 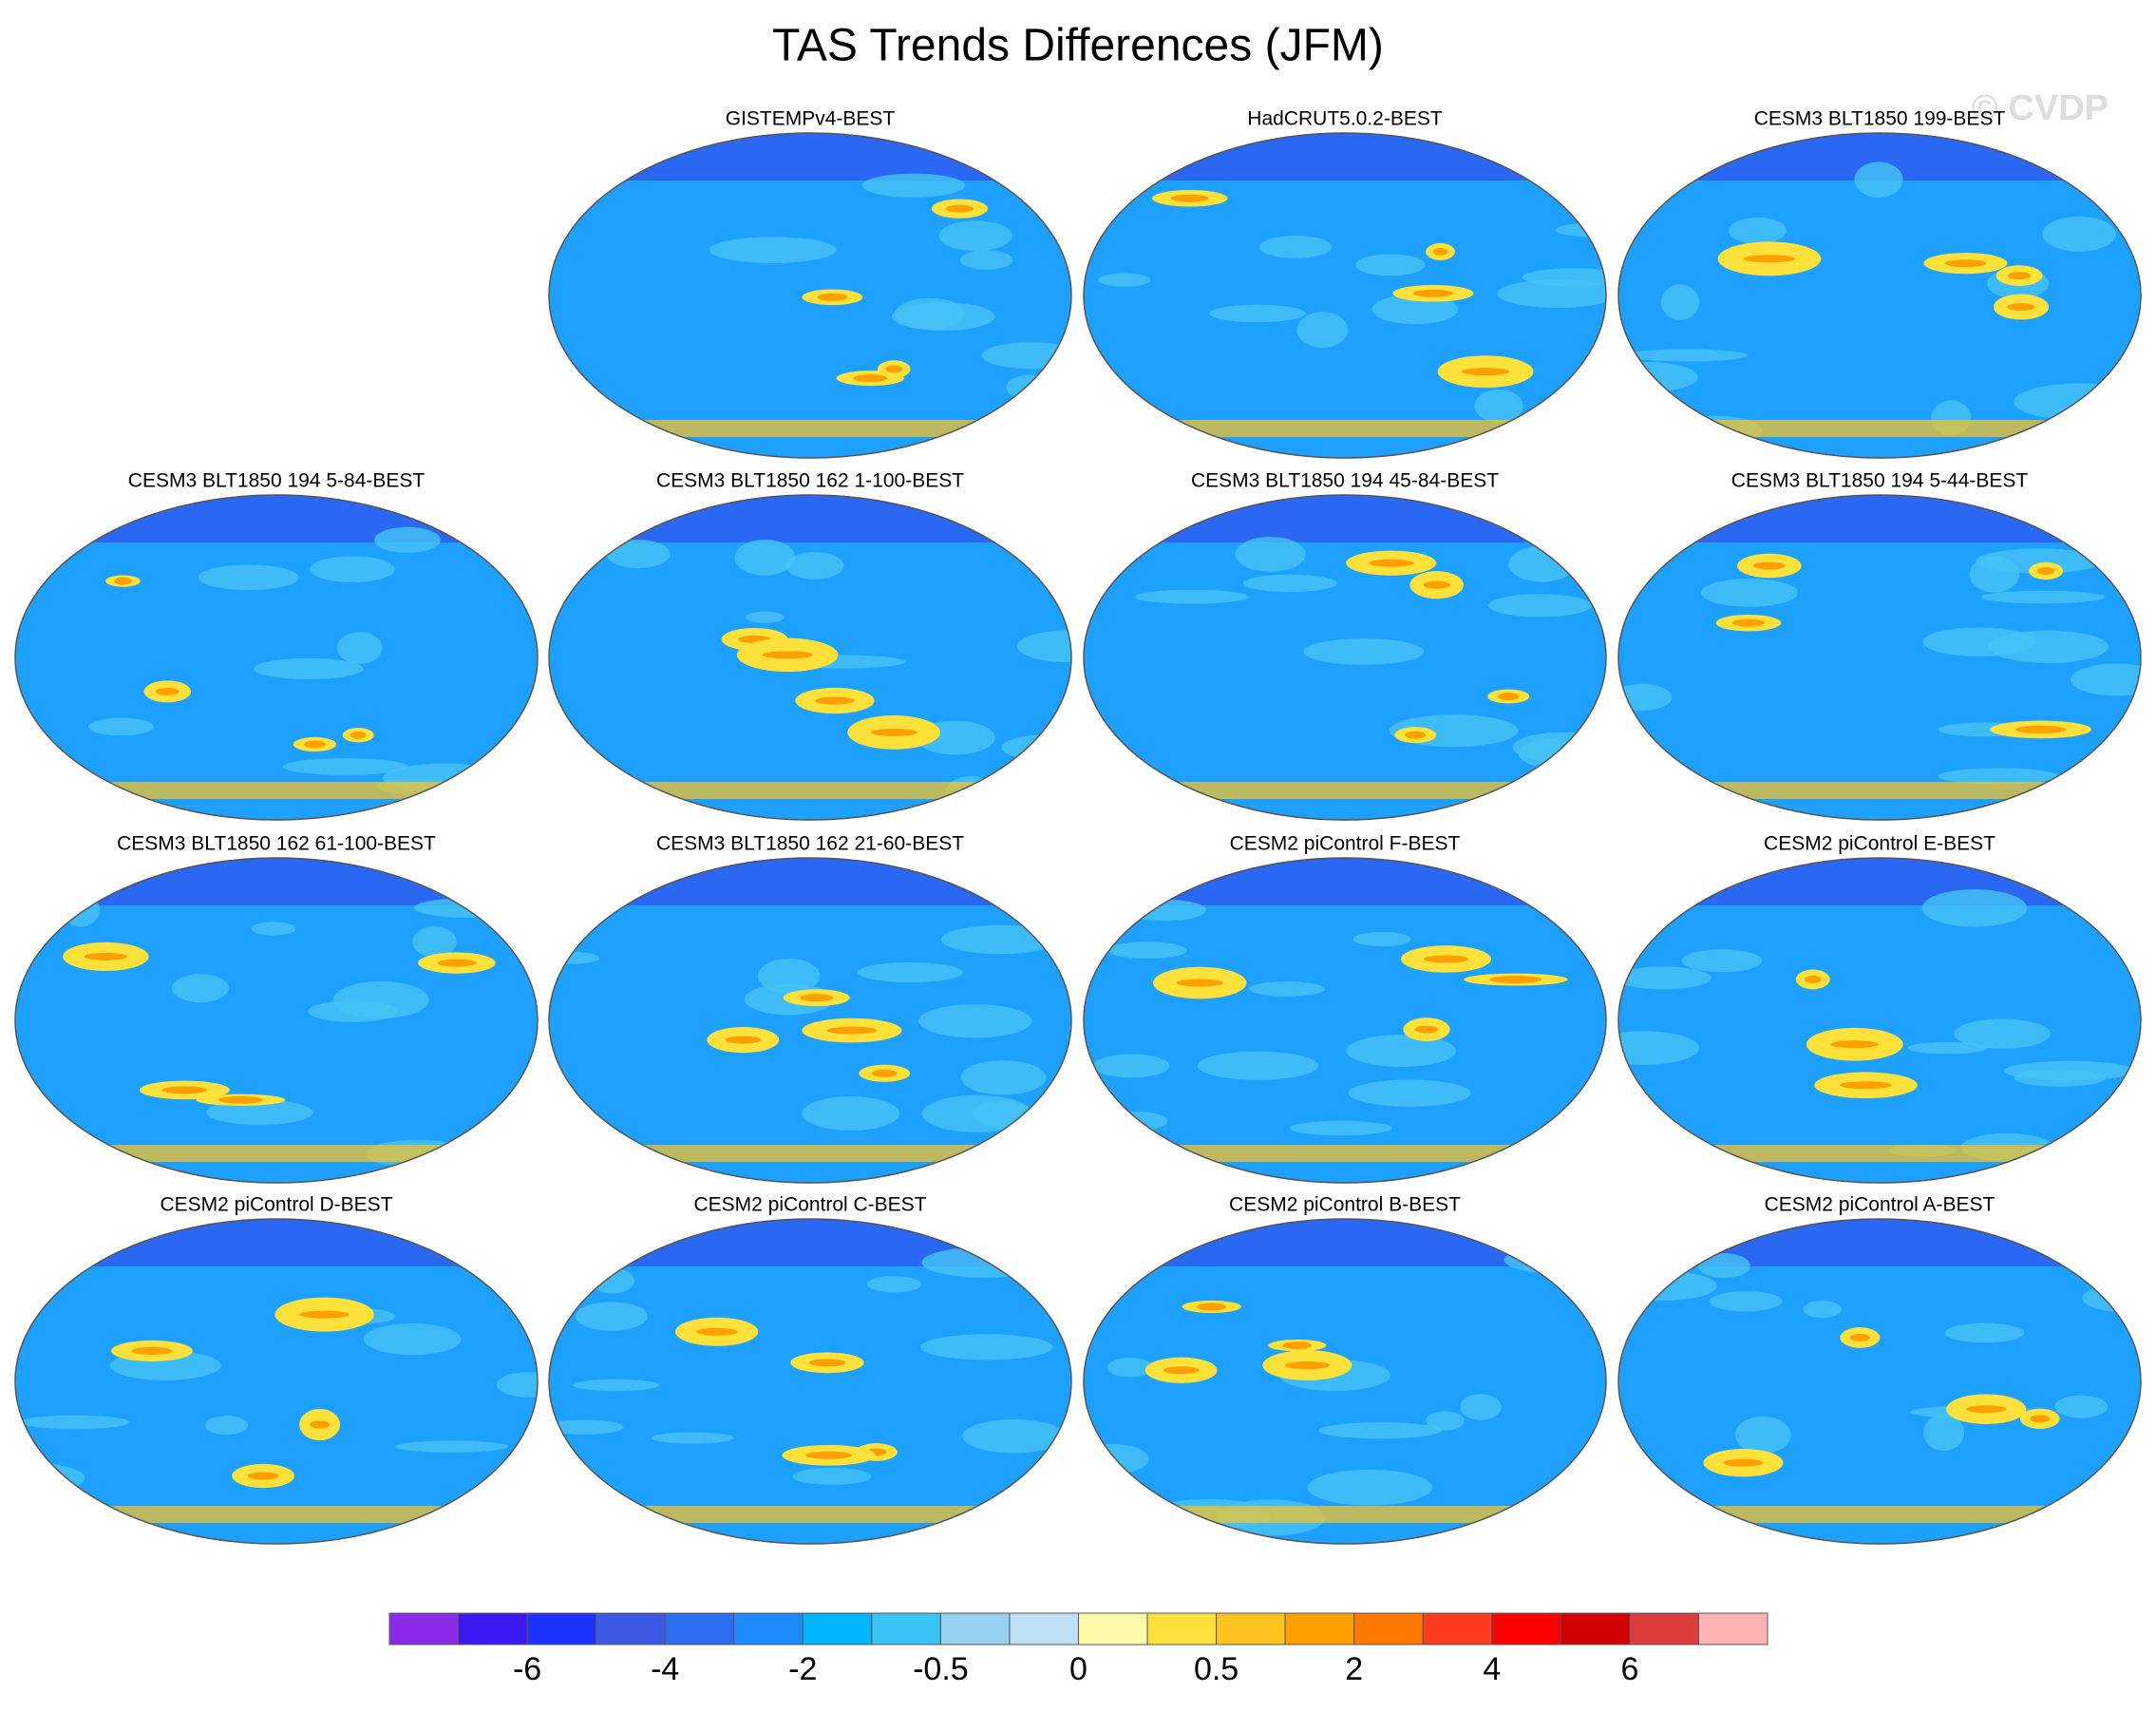 What do you see at coordinates (1345, 481) in the screenshot?
I see `panel-title: CESM3 BLT1850 194 45-84-BEST` at bounding box center [1345, 481].